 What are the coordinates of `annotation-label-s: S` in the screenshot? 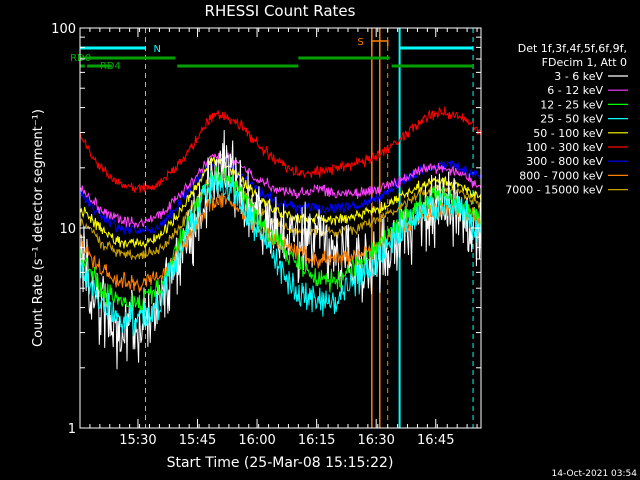 It's located at (361, 42).